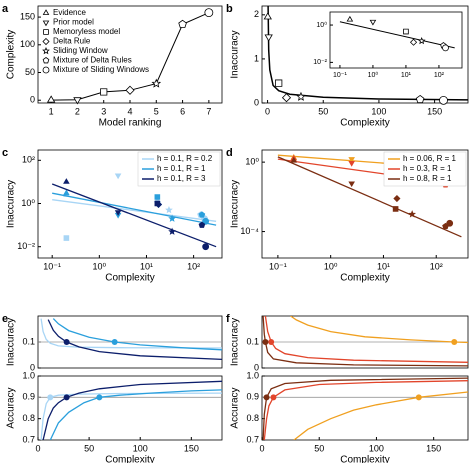 Image resolution: width=474 pixels, height=463 pixels. What do you see at coordinates (26, 246) in the screenshot?
I see `y-tick-label: 10⁻²` at bounding box center [26, 246].